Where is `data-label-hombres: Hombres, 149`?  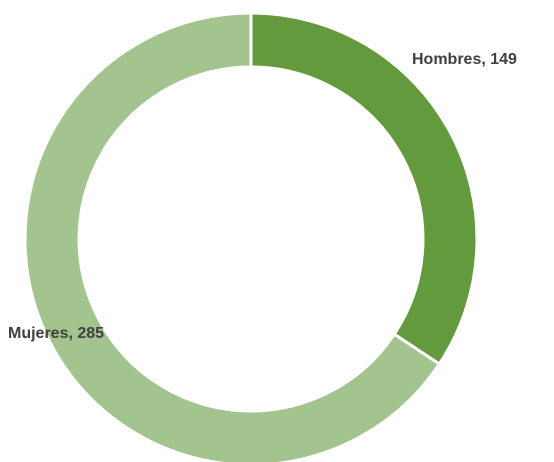 data-label-hombres: Hombres, 149 is located at coordinates (464, 59).